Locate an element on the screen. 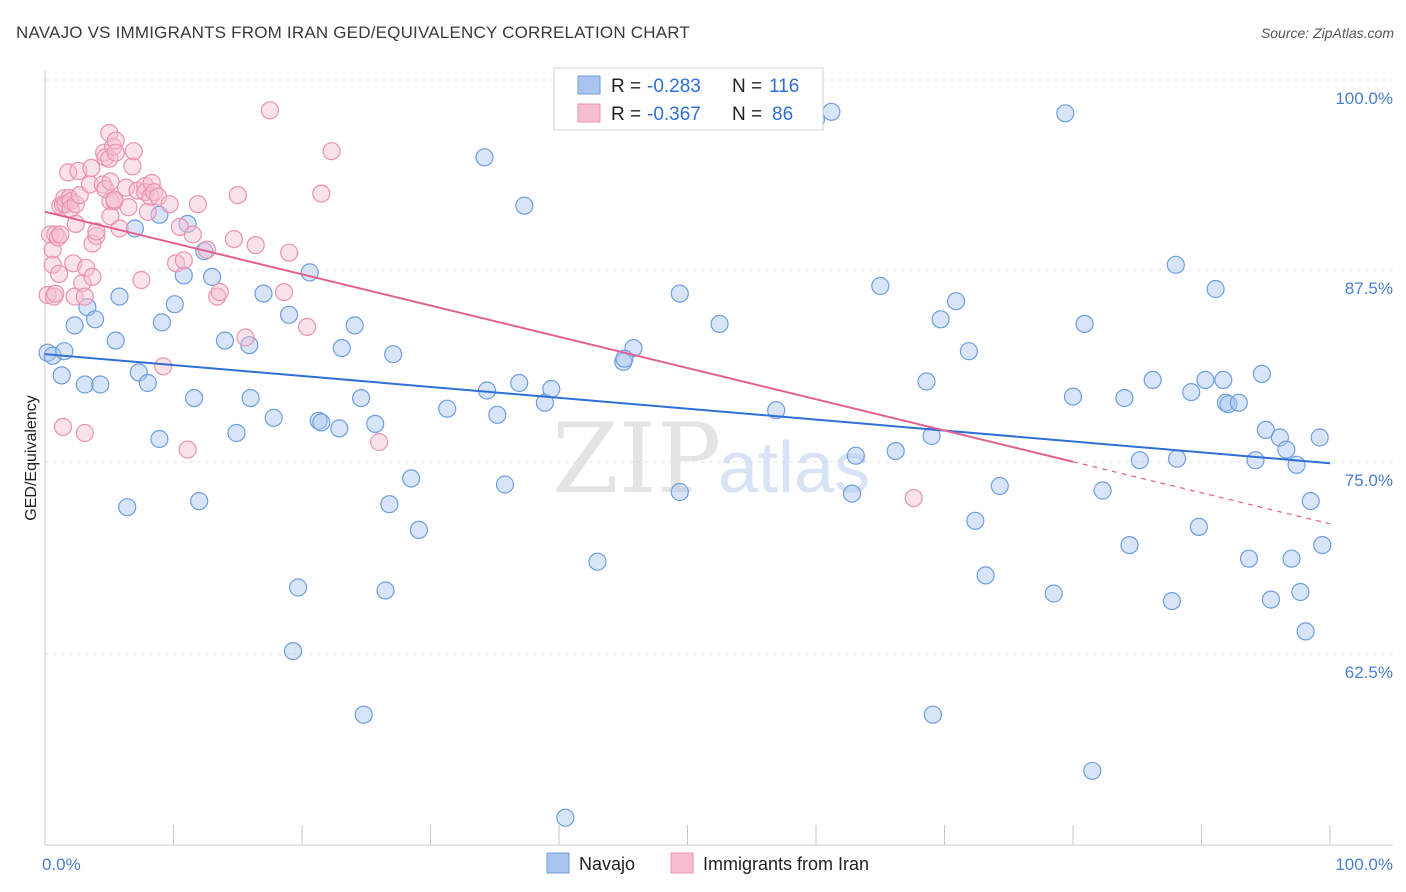 This screenshot has height=892, width=1406. y-tick-label-87-5: 87.5% is located at coordinates (1369, 288).